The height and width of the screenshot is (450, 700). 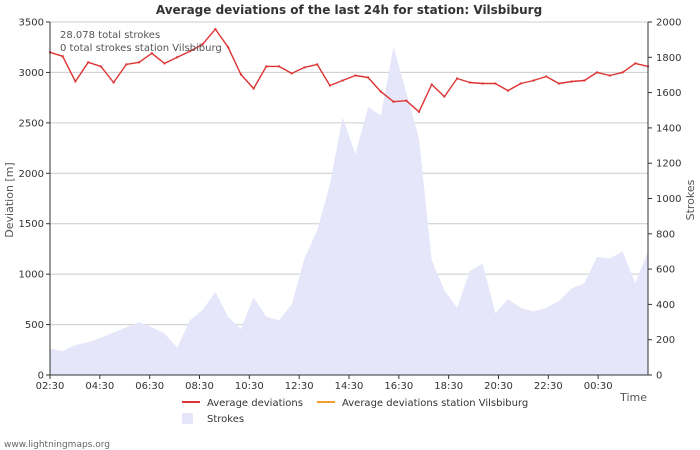 I want to click on x-tick-label: 20:30, so click(x=498, y=386).